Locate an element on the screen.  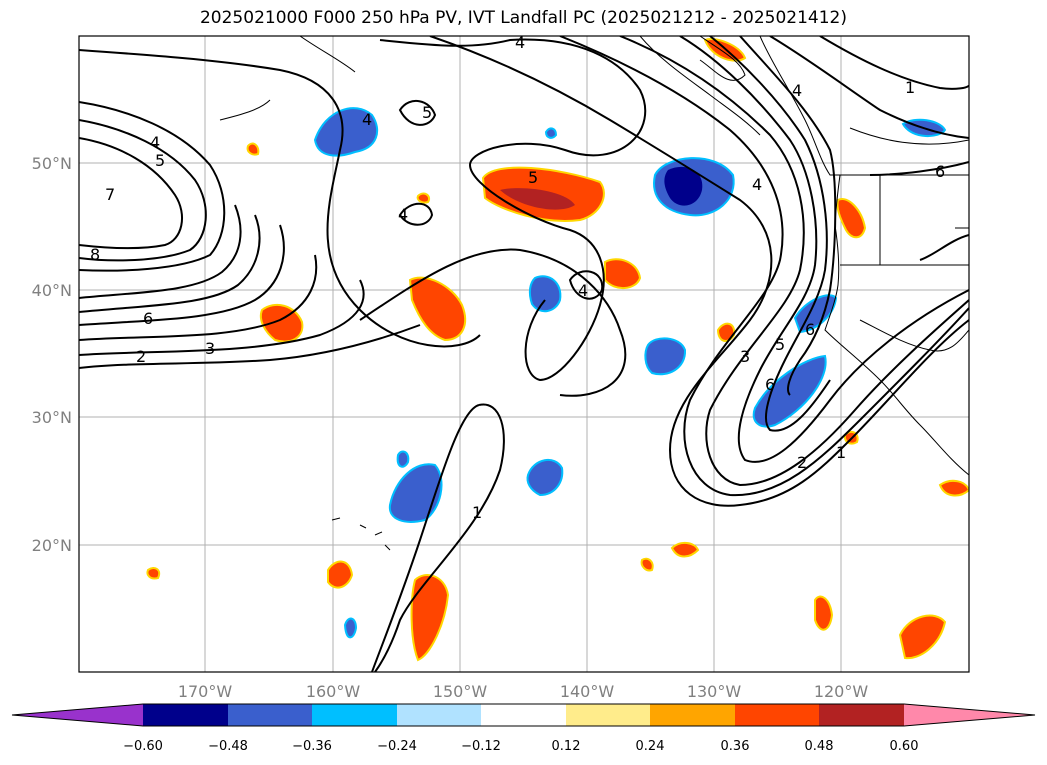
contour-label-1c: 1 is located at coordinates (910, 87).